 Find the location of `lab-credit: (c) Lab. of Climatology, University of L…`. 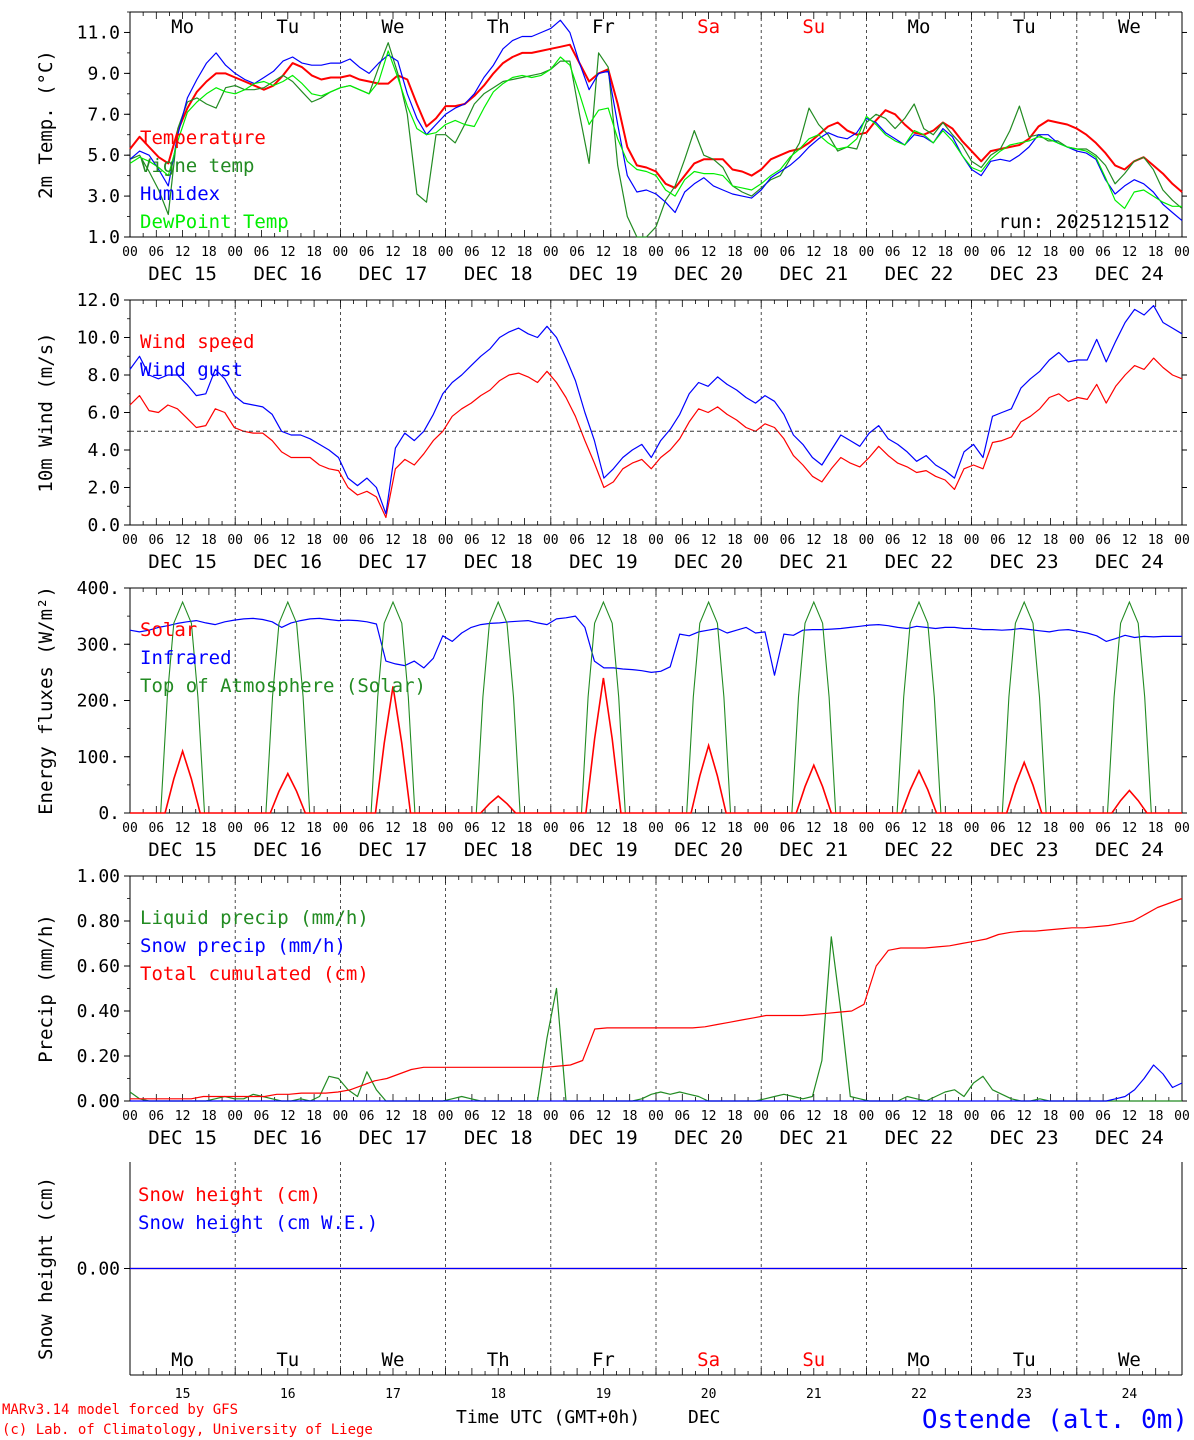

lab-credit: (c) Lab. of Climatology, University of L… is located at coordinates (187, 1430).